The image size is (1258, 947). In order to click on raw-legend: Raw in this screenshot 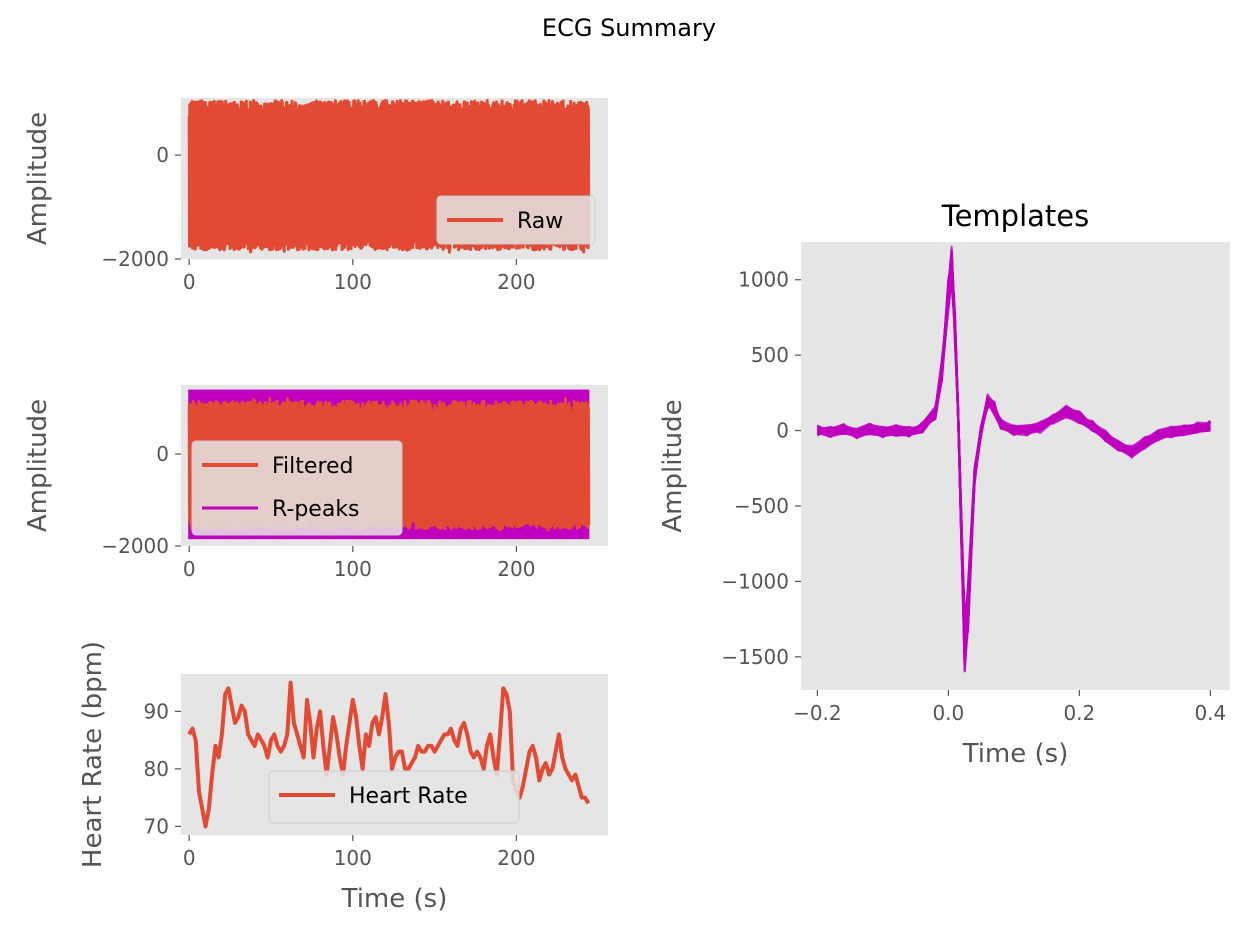, I will do `click(516, 220)`.